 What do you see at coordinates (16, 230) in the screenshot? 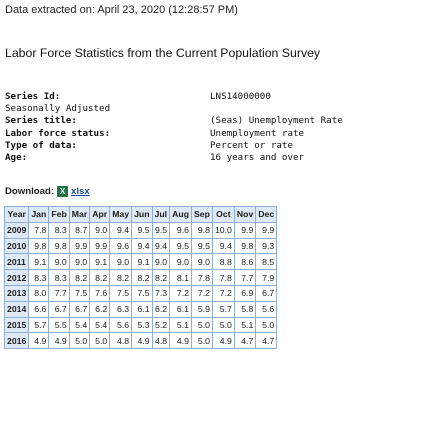
I see `year-cell: 2009` at bounding box center [16, 230].